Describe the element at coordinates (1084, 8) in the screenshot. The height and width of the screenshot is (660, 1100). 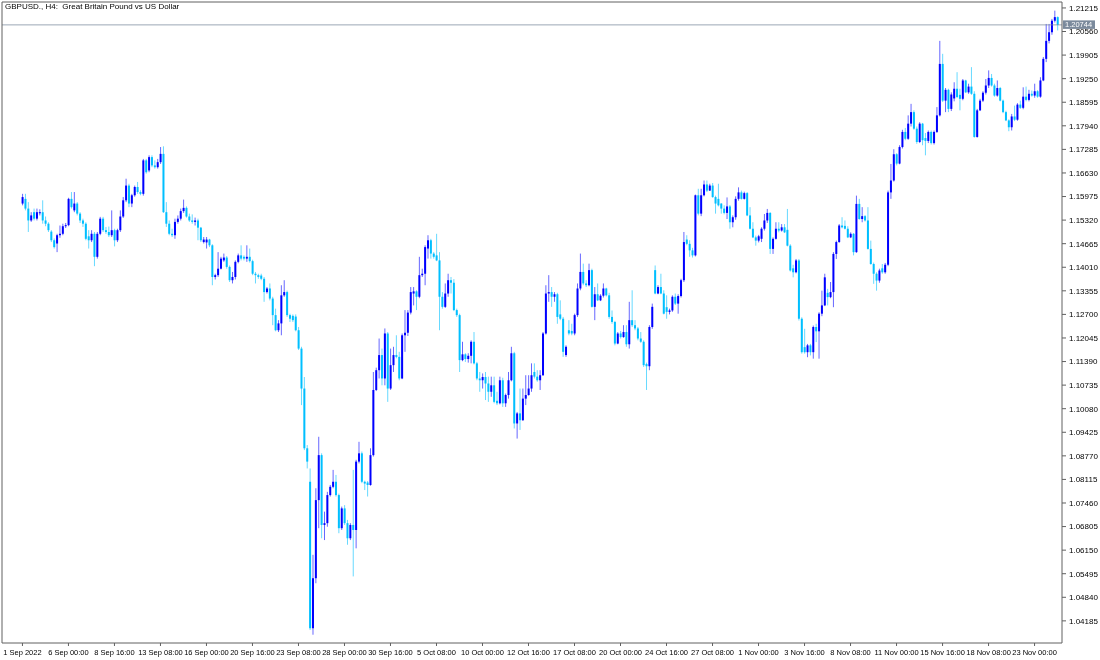
I see `y-tick-label: 1.21215` at that location.